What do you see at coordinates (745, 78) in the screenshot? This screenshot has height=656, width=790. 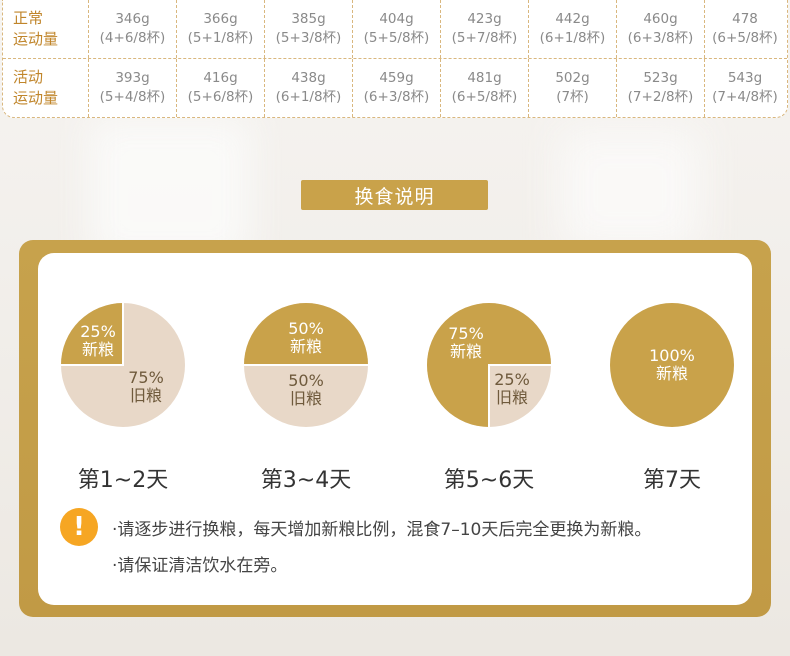 I see `grams-value: 543g` at bounding box center [745, 78].